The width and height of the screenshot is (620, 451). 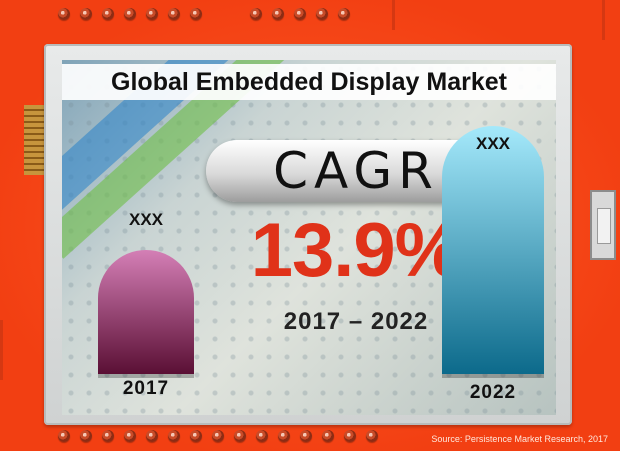 I want to click on bar-value-label-2022: XXX, so click(x=493, y=143).